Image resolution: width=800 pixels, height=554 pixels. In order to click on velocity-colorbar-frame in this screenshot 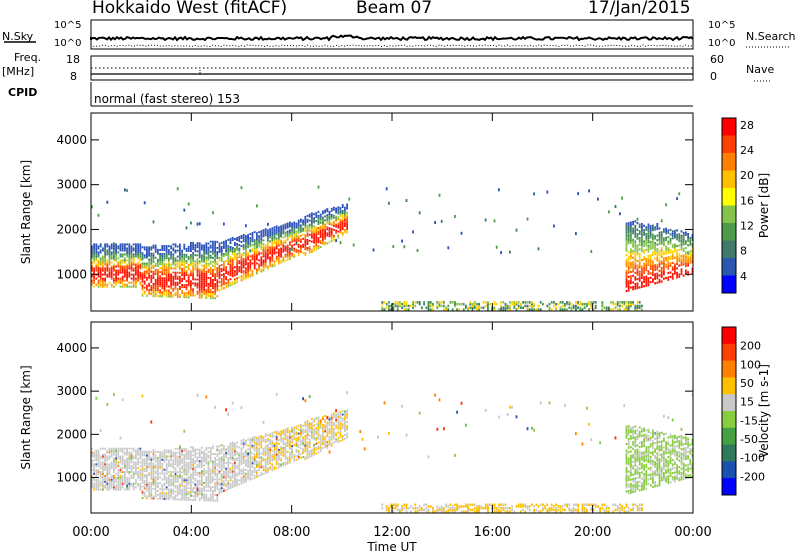, I will do `click(729, 411)`.